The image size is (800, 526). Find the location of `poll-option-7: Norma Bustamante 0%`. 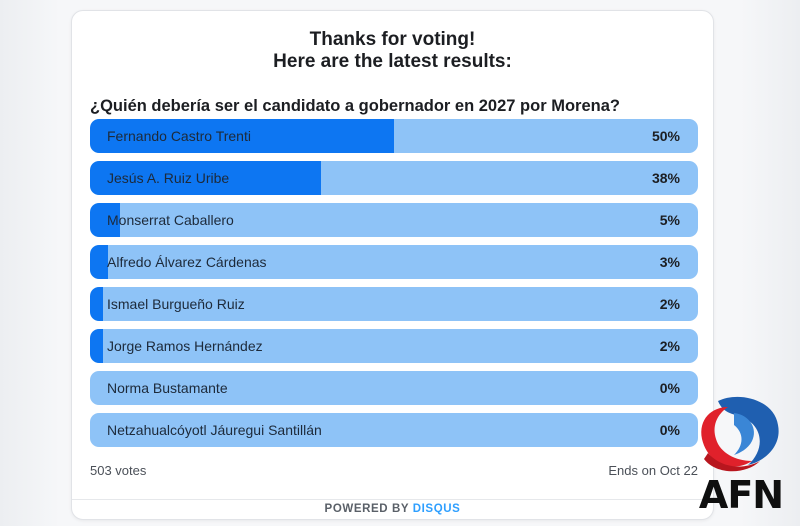

poll-option-7: Norma Bustamante 0% is located at coordinates (394, 388).